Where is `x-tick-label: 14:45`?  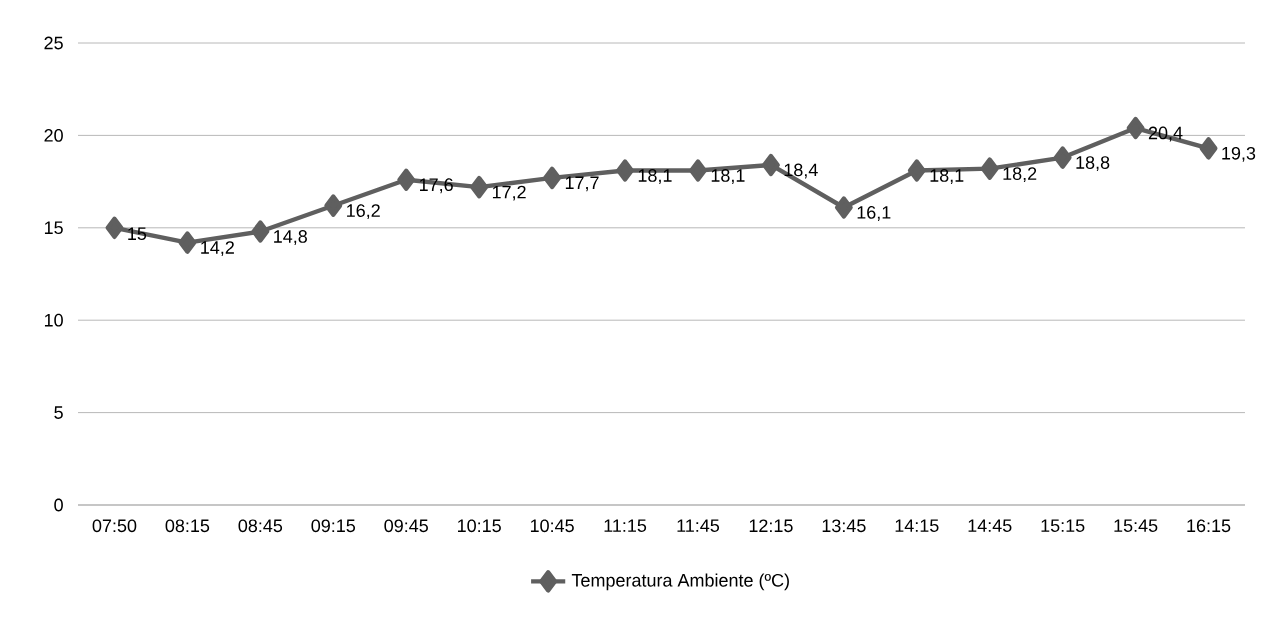 x-tick-label: 14:45 is located at coordinates (990, 525).